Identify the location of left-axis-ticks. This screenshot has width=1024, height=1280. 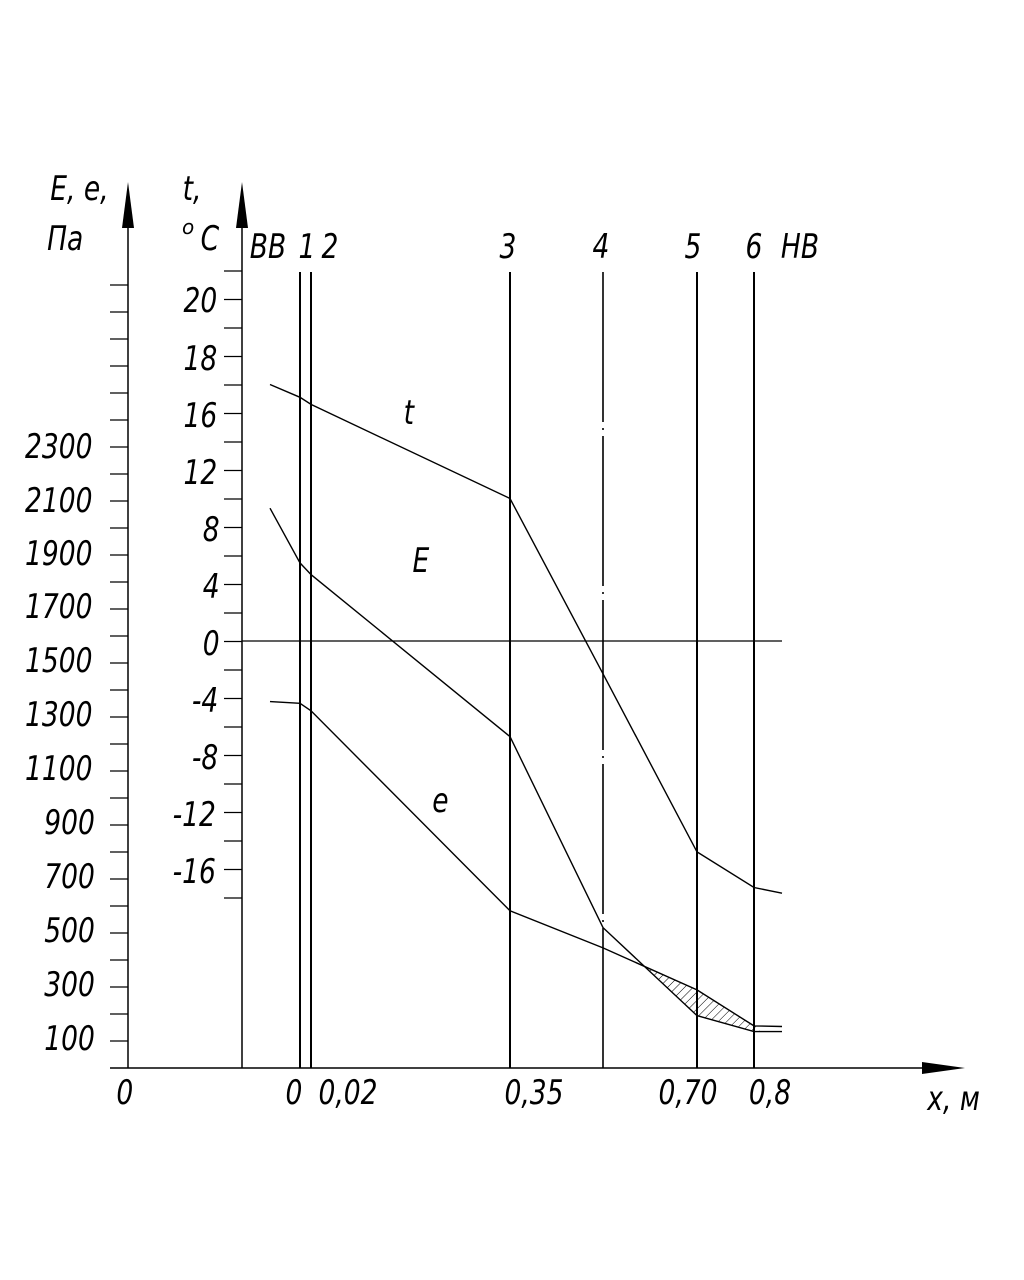
(119, 663).